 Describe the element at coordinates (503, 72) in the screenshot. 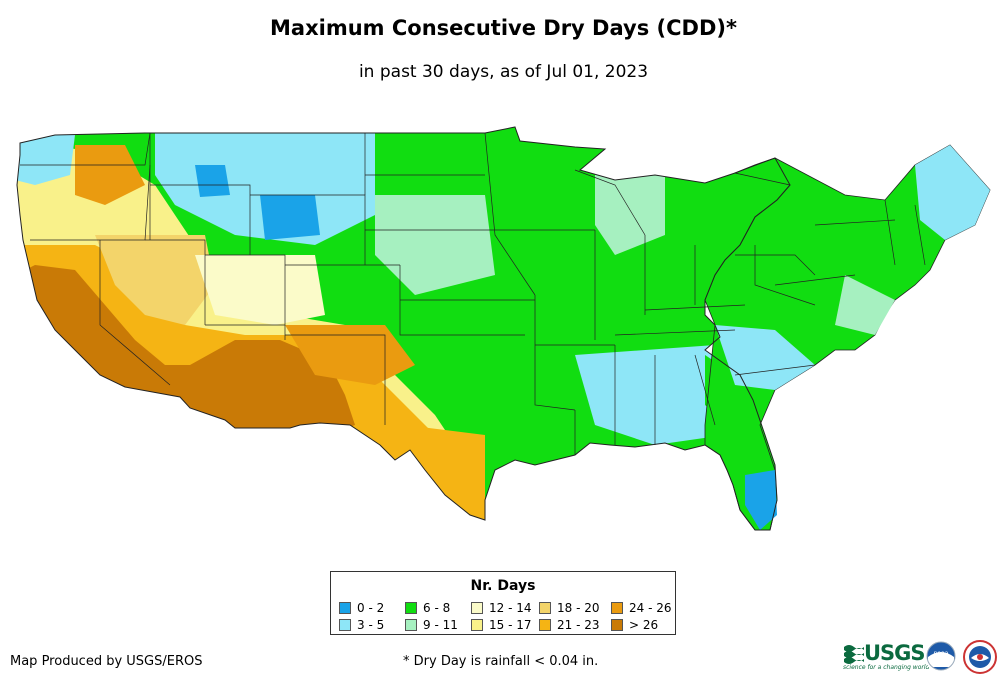

I see `map-subtitle: in past 30 days, as of Jul 01, 2023` at that location.